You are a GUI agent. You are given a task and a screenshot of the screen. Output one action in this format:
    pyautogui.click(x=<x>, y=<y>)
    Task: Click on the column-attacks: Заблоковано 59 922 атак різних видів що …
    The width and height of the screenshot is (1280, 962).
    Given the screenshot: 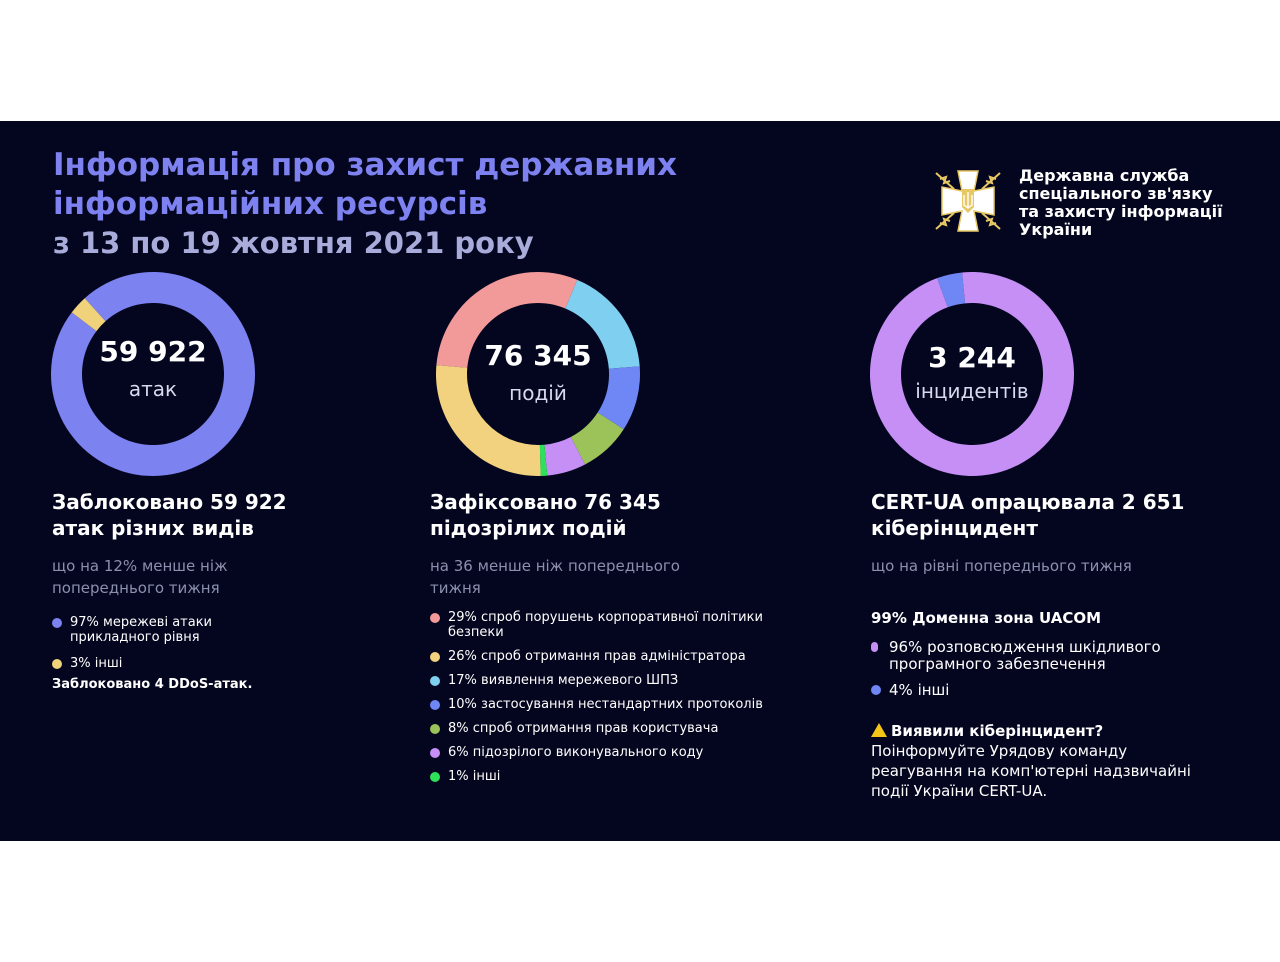 What is the action you would take?
    pyautogui.click(x=217, y=590)
    